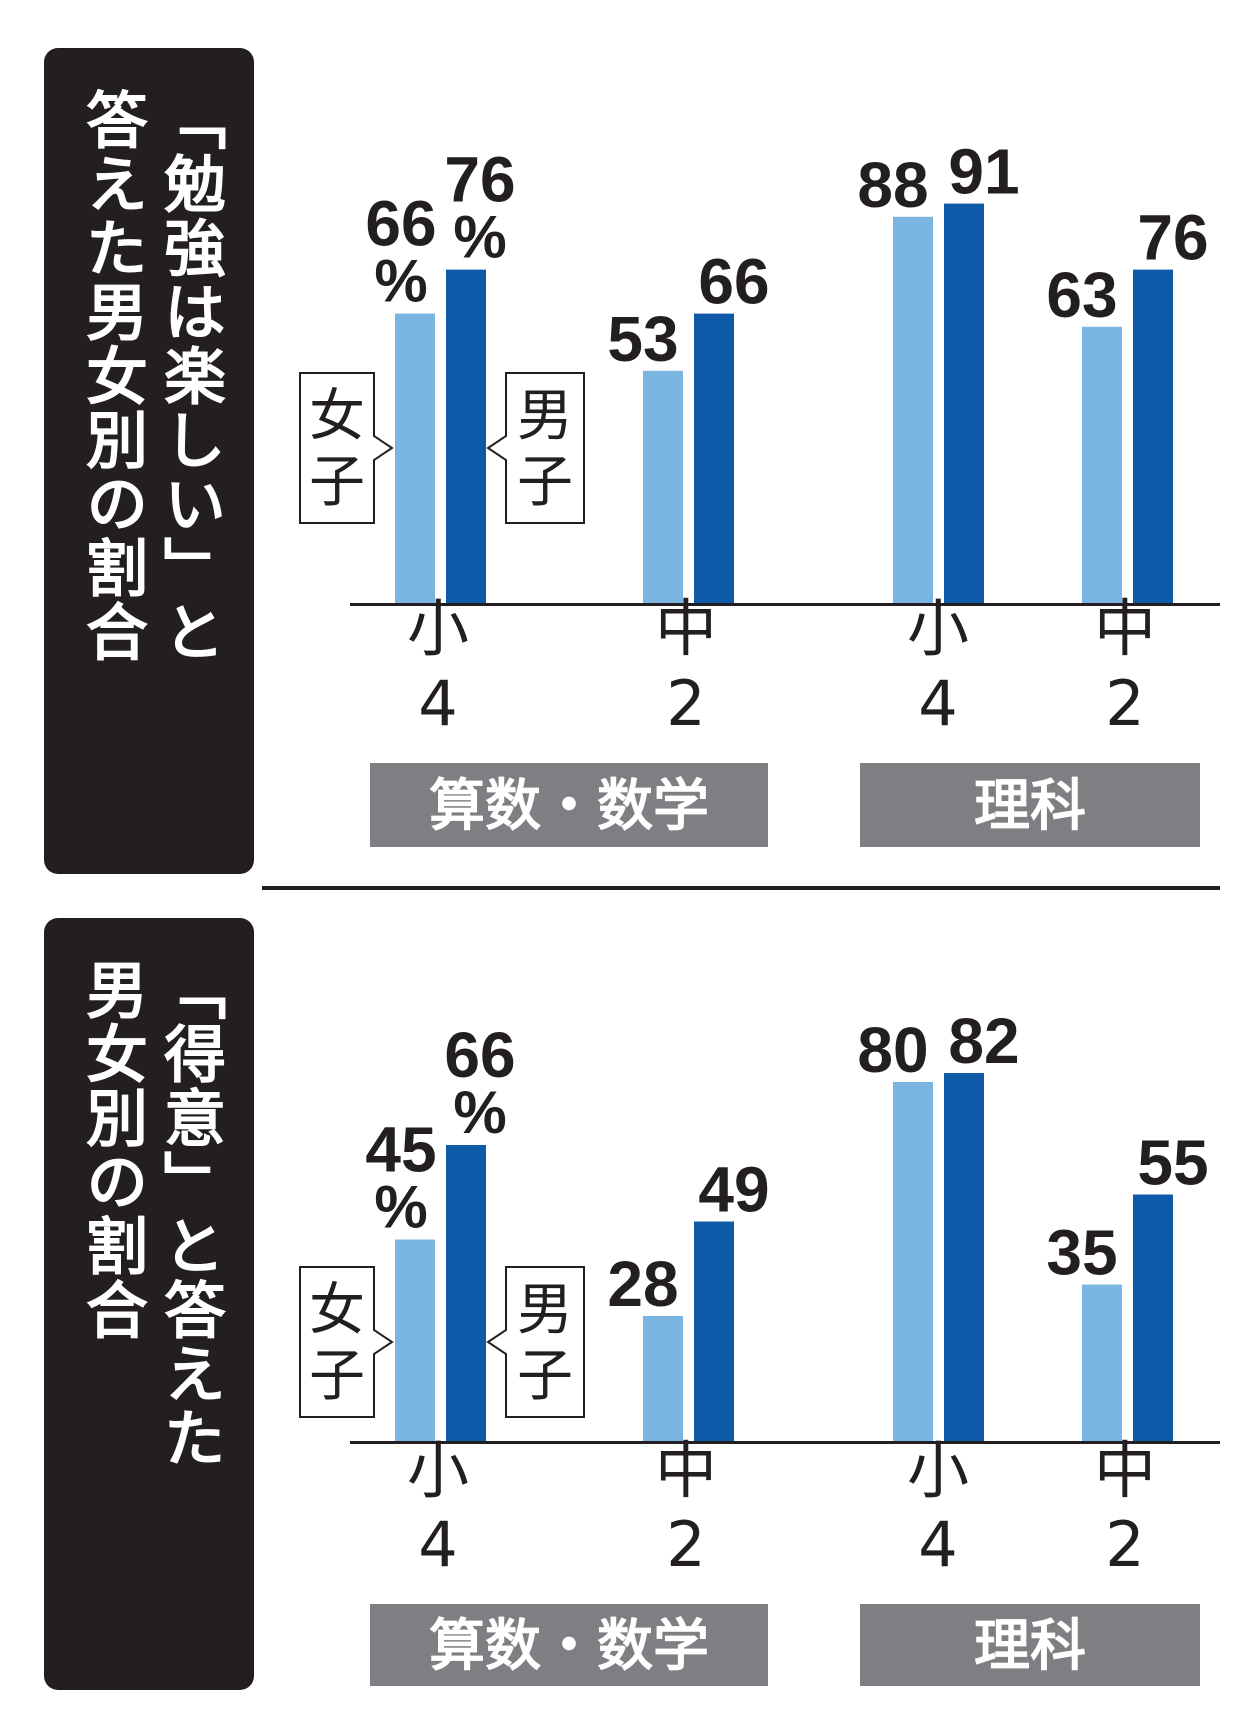  What do you see at coordinates (111, 1150) in the screenshot?
I see `chart-title-line-2: 男女別の割合` at bounding box center [111, 1150].